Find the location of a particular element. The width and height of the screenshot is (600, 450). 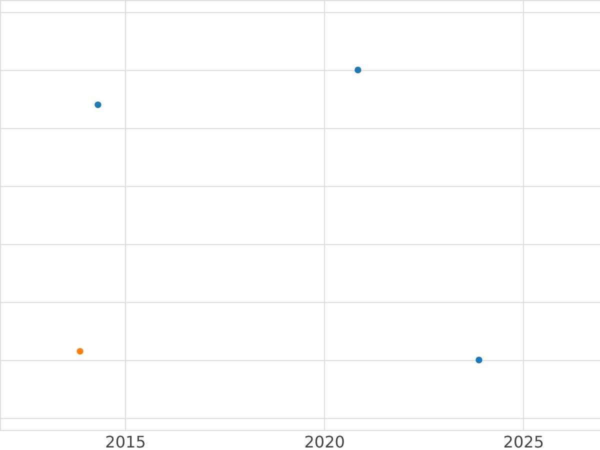

x-tick-label: 2025 is located at coordinates (523, 441).